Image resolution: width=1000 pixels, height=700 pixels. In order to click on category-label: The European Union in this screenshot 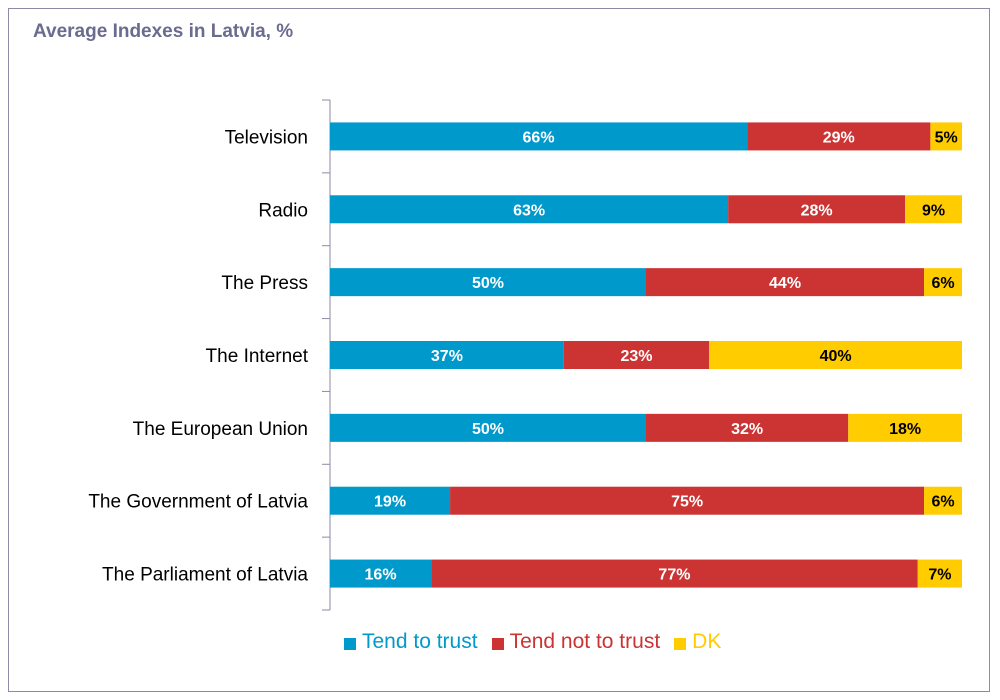, I will do `click(220, 429)`.